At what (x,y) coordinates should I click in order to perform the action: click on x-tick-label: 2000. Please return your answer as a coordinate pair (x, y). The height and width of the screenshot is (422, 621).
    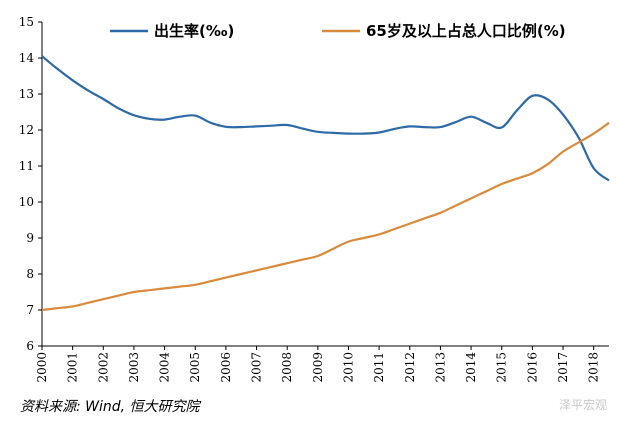
    Looking at the image, I should click on (42, 367).